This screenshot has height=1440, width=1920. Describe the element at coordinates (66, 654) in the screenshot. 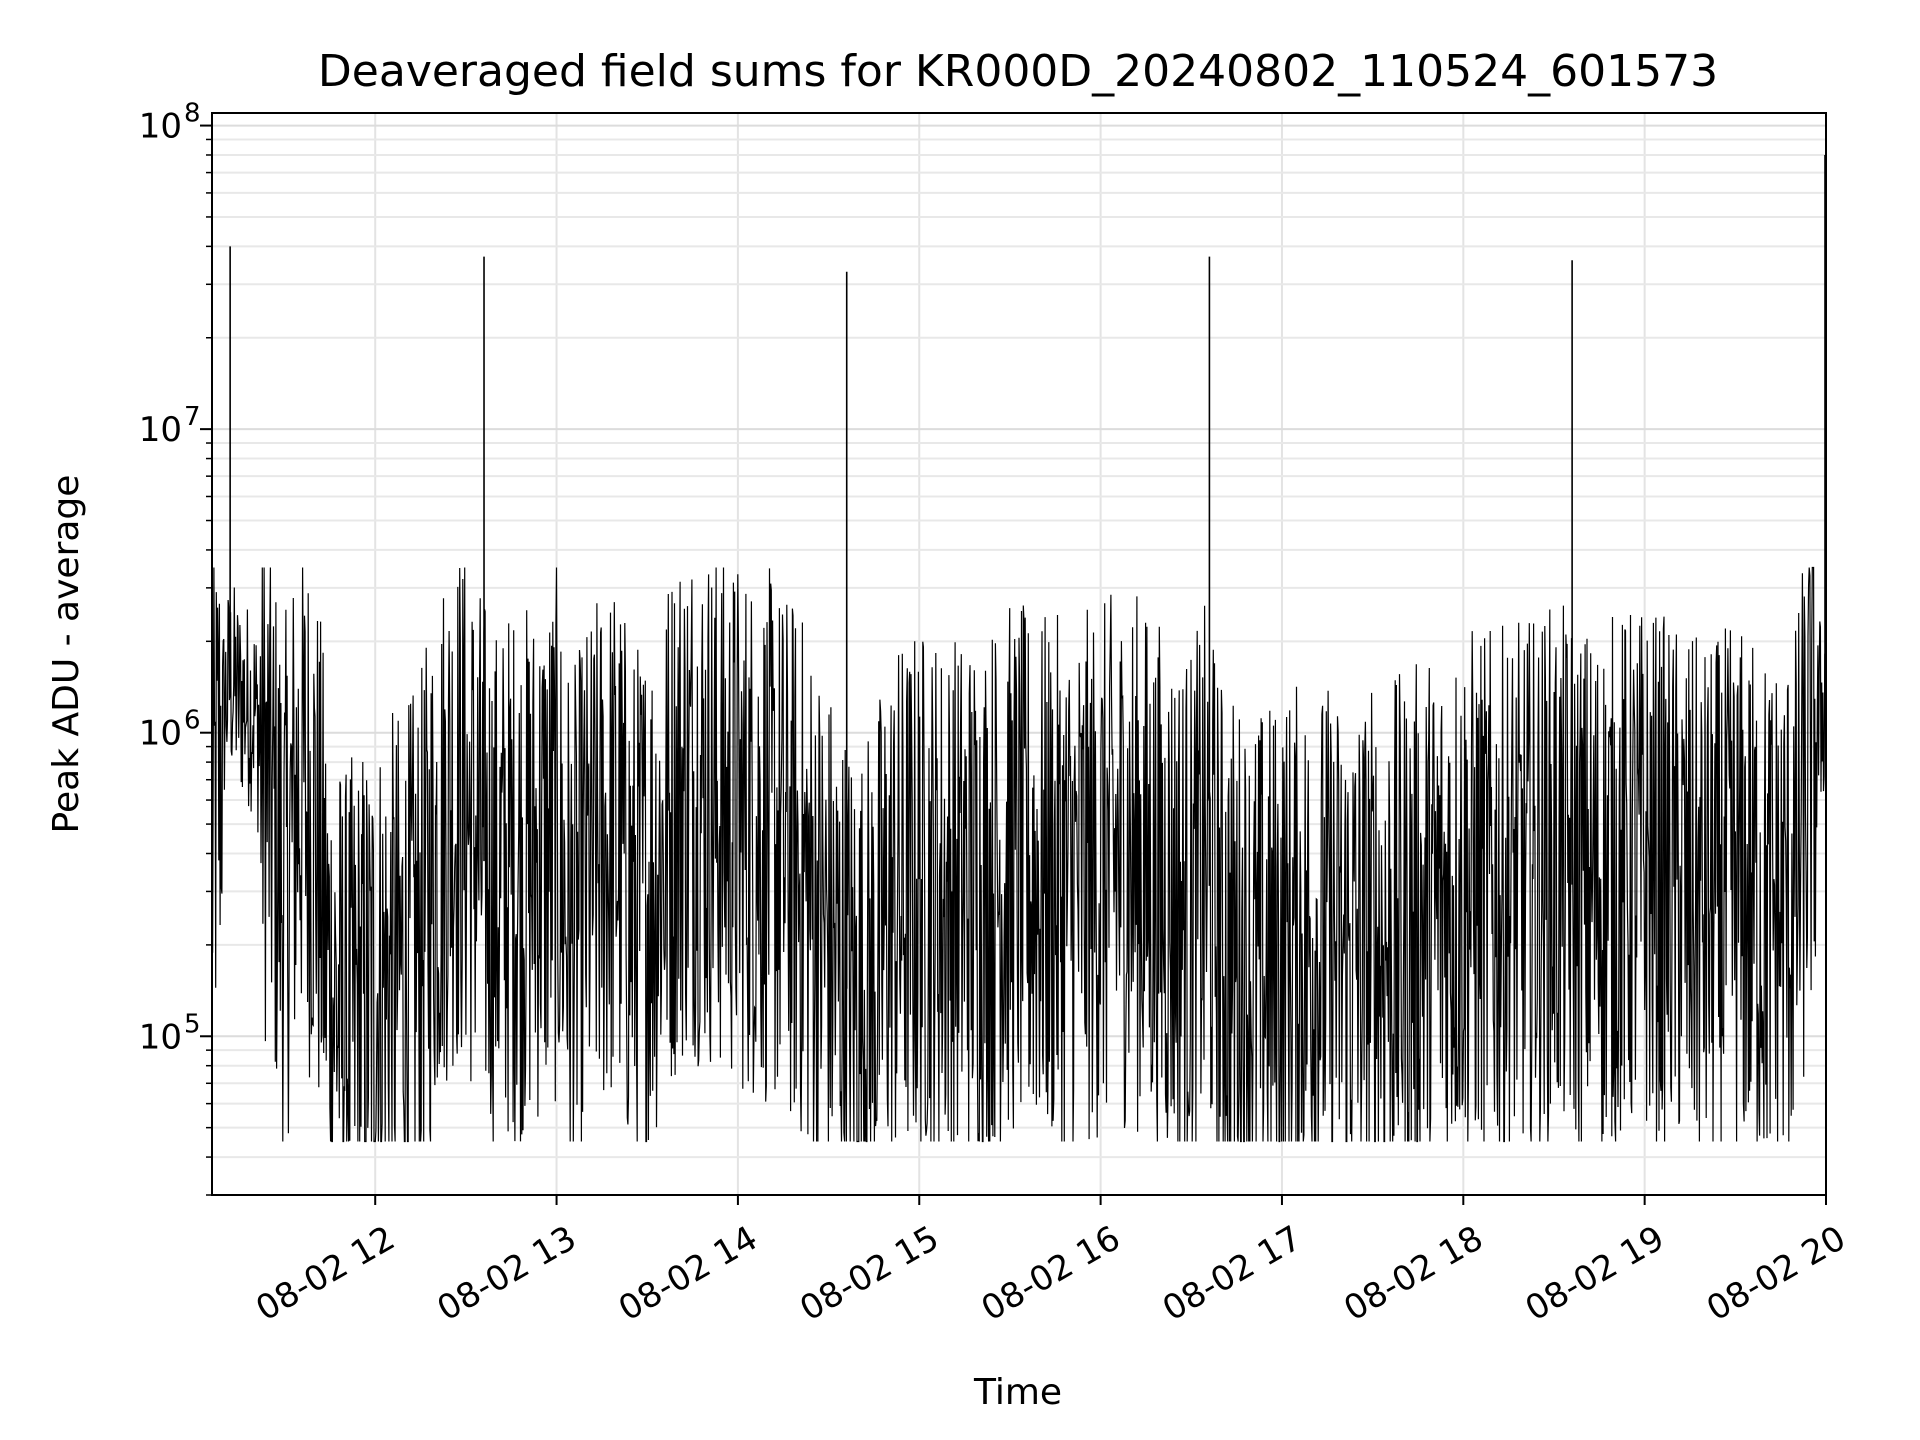

I see `y-axis-label: Peak ADU - average` at that location.